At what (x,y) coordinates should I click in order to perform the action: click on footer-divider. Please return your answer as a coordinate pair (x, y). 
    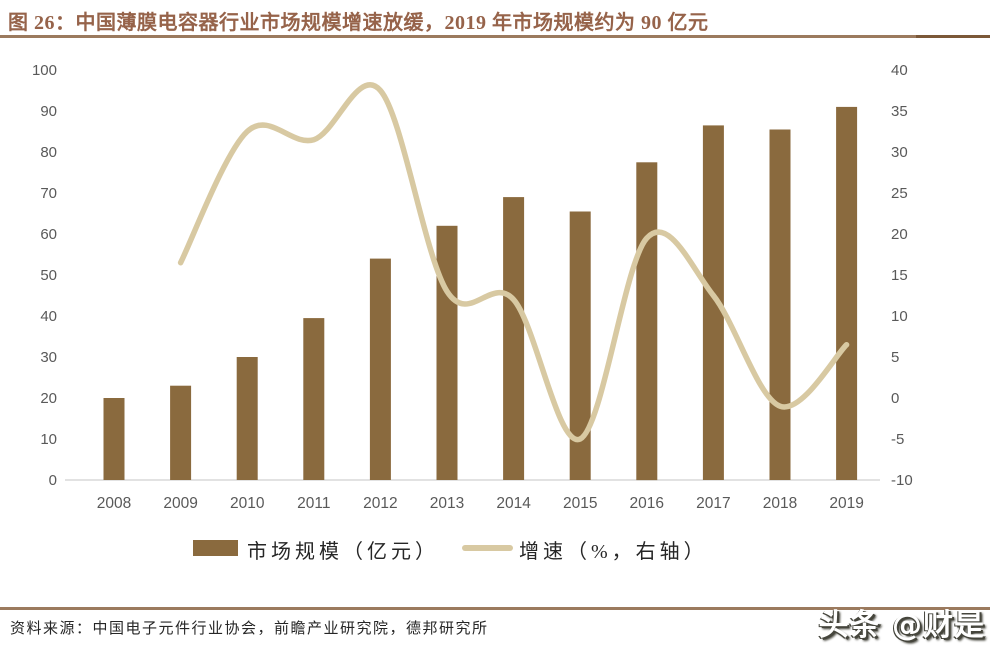
    Looking at the image, I should click on (495, 608).